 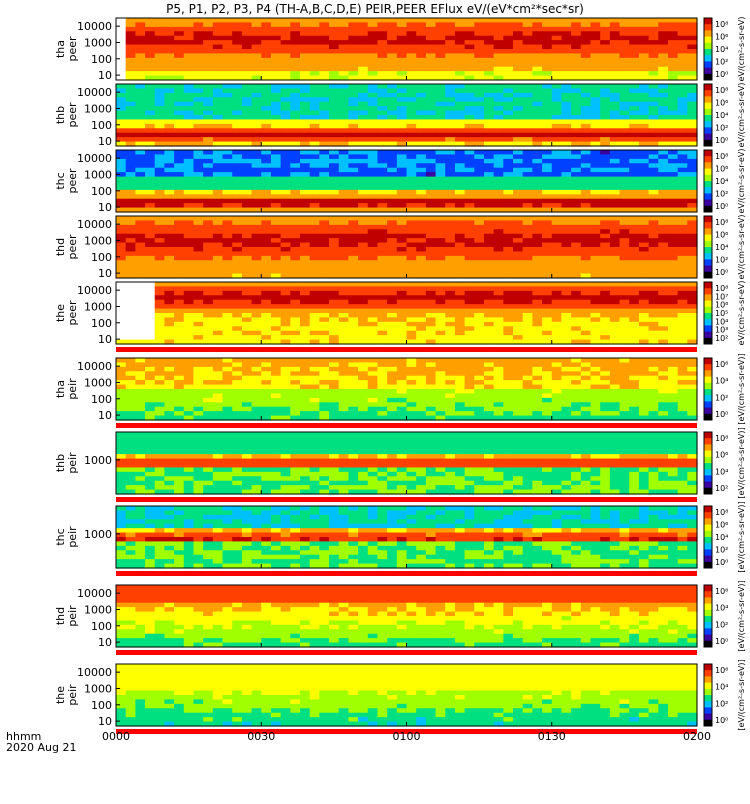 What do you see at coordinates (741, 115) in the screenshot?
I see `colorbar-unit-text: eV/(cm²-s-sr-eV)` at bounding box center [741, 115].